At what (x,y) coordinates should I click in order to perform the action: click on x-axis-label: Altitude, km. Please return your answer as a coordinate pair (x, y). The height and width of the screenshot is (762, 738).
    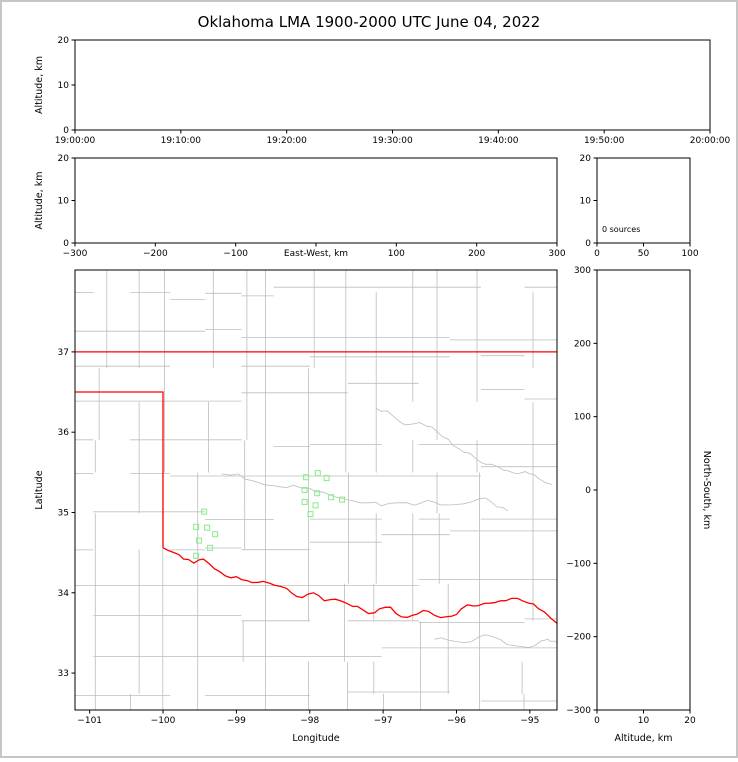
    Looking at the image, I should click on (644, 738).